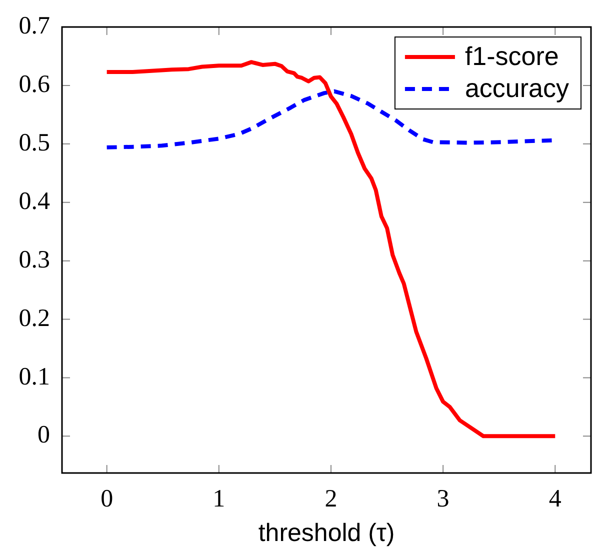 This screenshot has width=593, height=549. What do you see at coordinates (34, 318) in the screenshot?
I see `y-tick-label: 0.2` at bounding box center [34, 318].